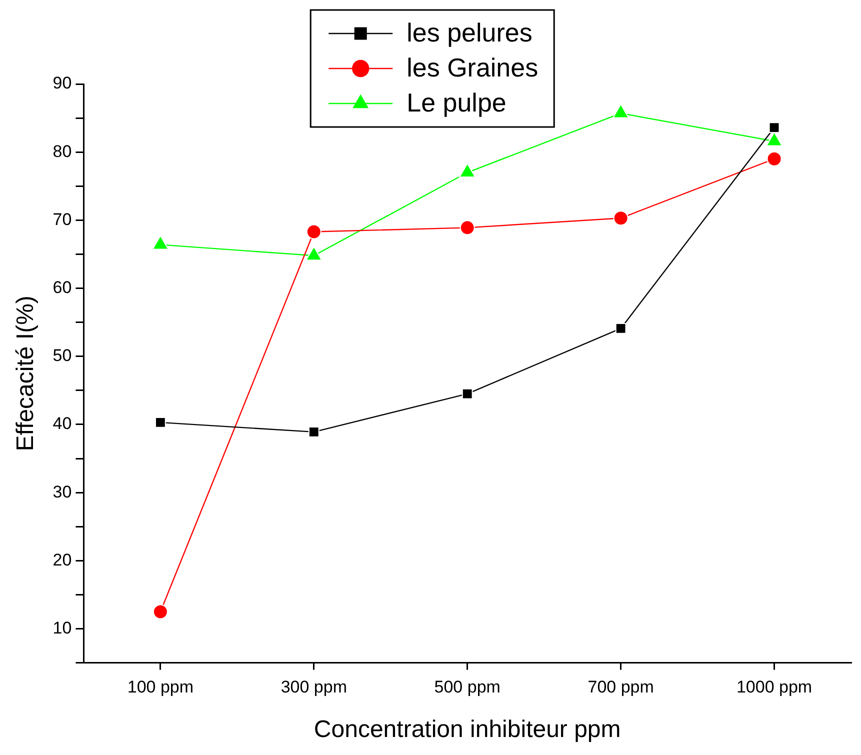 This screenshot has width=861, height=755. Describe the element at coordinates (313, 687) in the screenshot. I see `x-tick-label: 300 ppm` at that location.